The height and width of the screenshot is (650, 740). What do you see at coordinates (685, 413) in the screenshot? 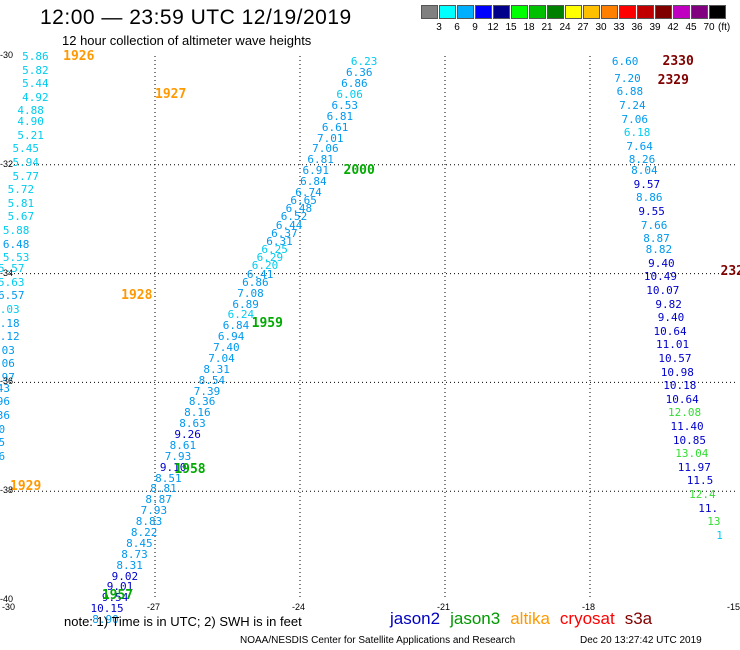
I see `wave-height-observation: 12.08` at bounding box center [685, 413].